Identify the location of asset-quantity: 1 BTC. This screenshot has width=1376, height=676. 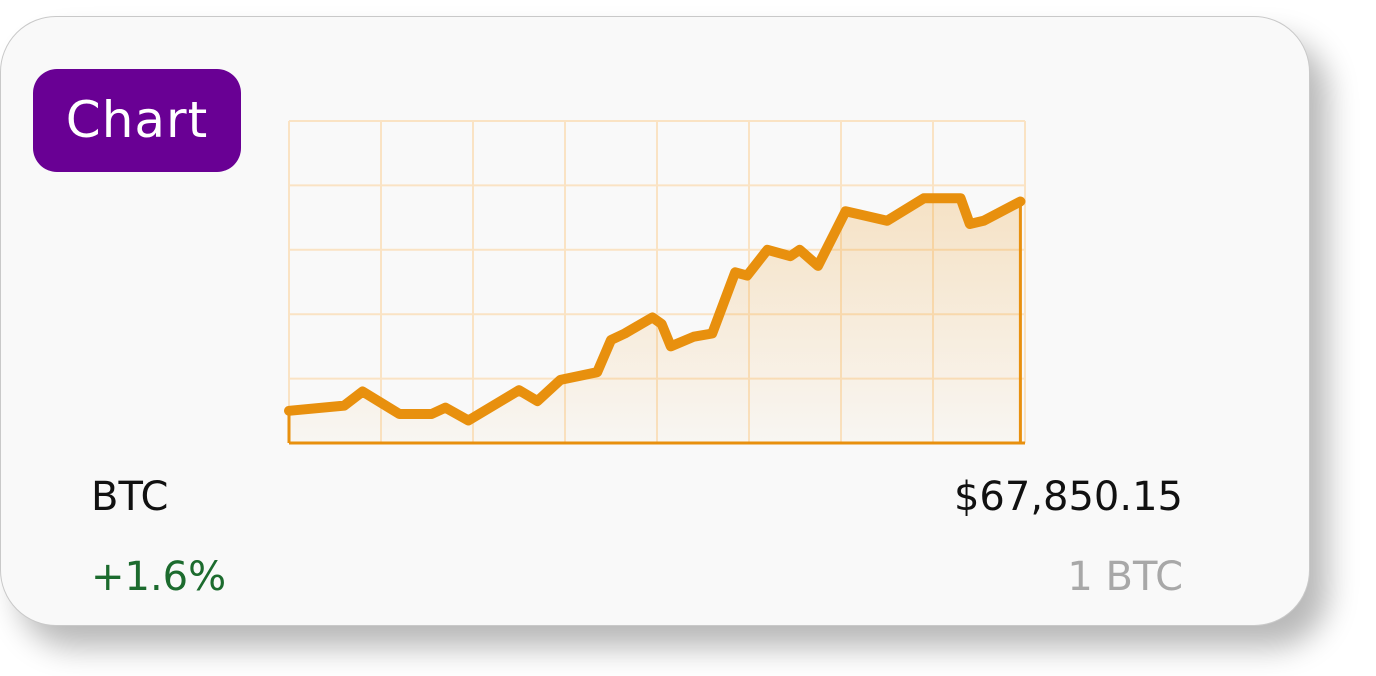
(1125, 577).